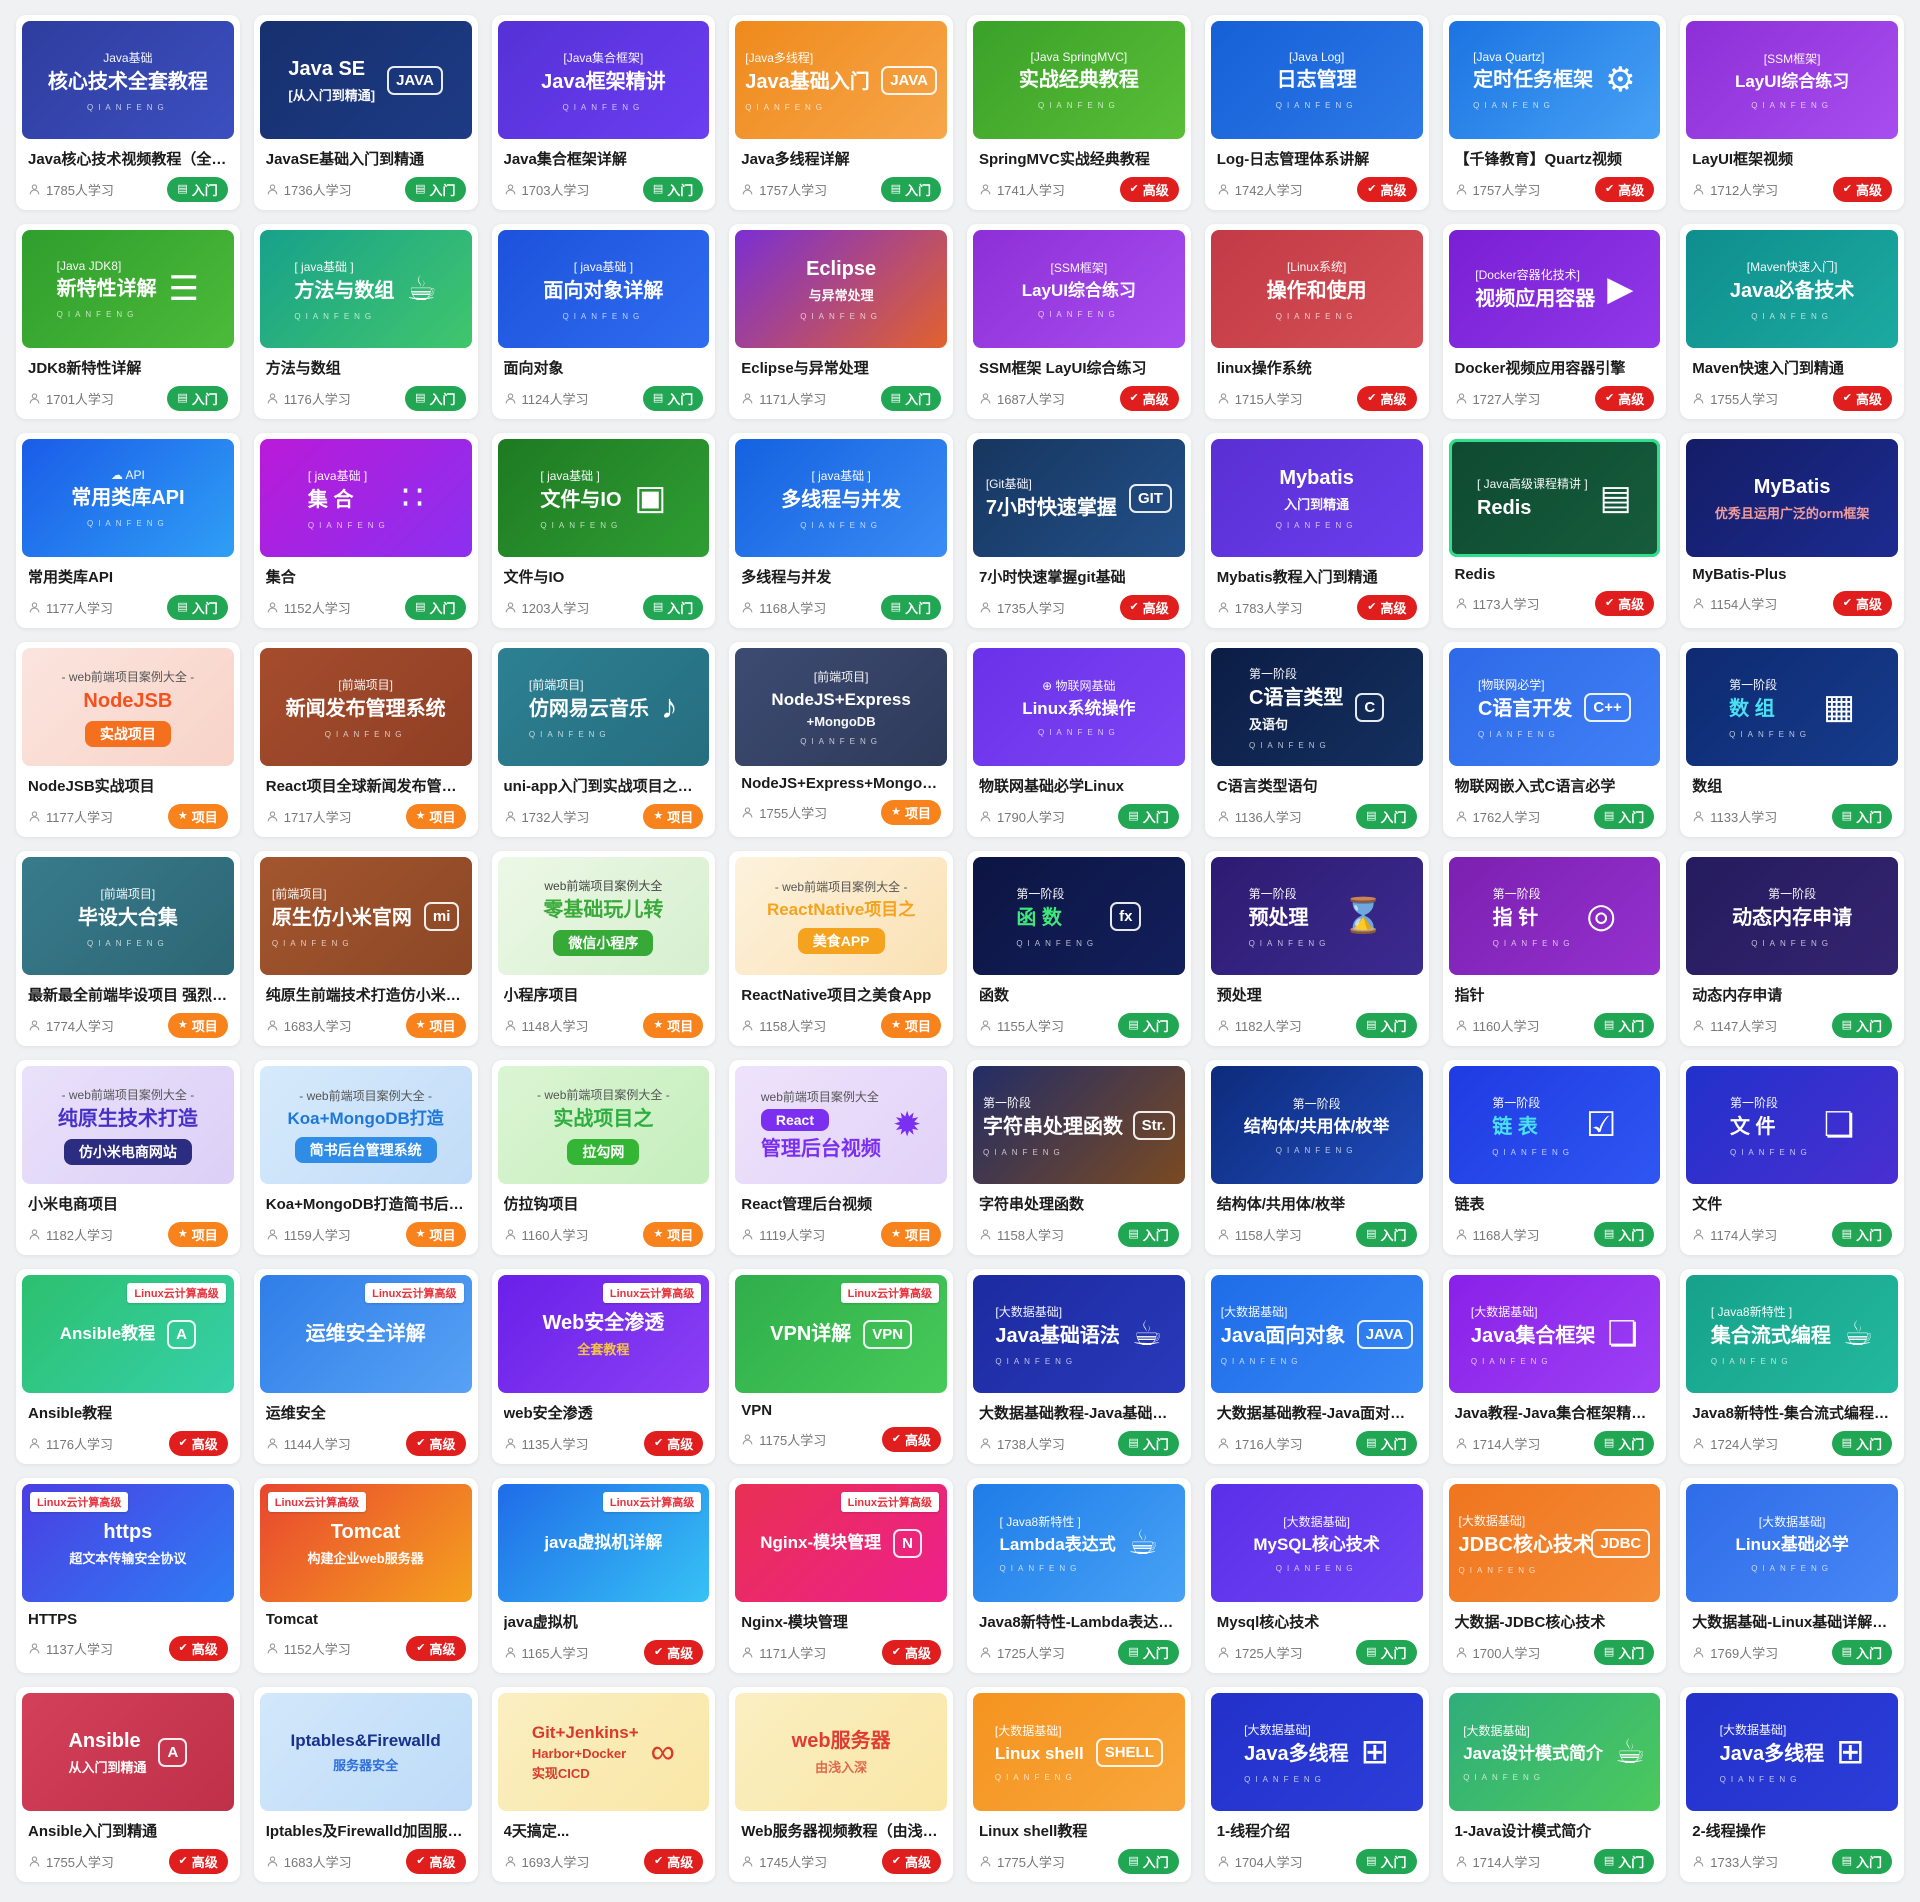 This screenshot has height=1902, width=1920. I want to click on course-title: ReactNative项目之美食App, so click(836, 995).